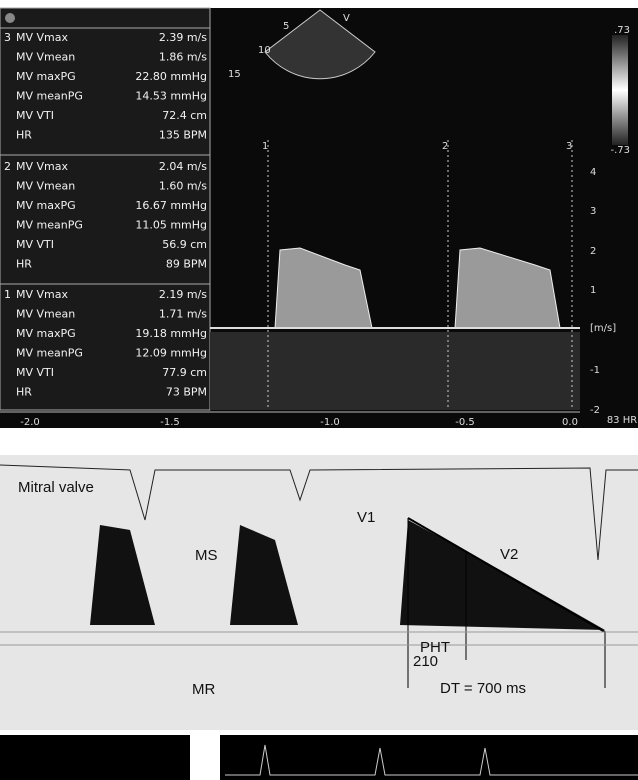 This screenshot has width=638, height=780. Describe the element at coordinates (622, 420) in the screenshot. I see `hr-label: 83 HR` at that location.